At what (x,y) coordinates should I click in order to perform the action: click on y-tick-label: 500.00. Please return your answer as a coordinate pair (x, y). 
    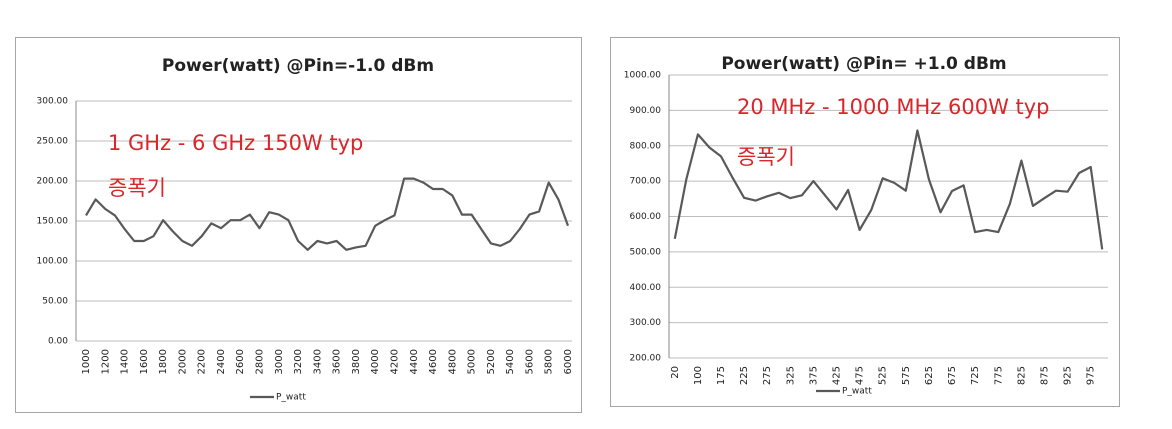
    Looking at the image, I should click on (646, 252).